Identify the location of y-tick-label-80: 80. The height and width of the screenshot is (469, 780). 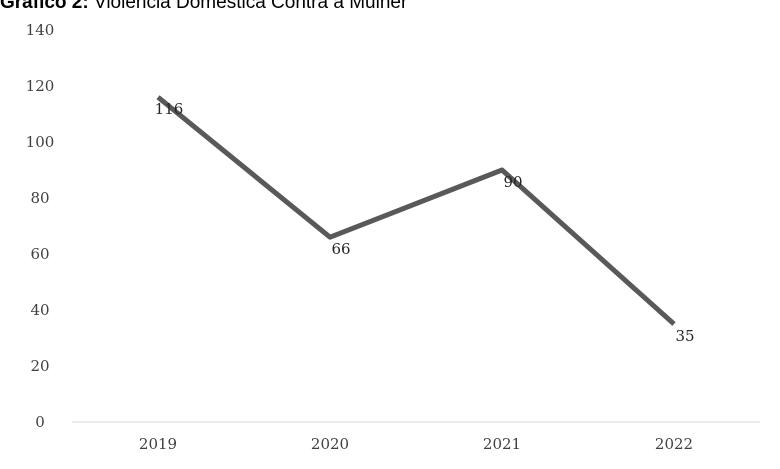
(39, 198).